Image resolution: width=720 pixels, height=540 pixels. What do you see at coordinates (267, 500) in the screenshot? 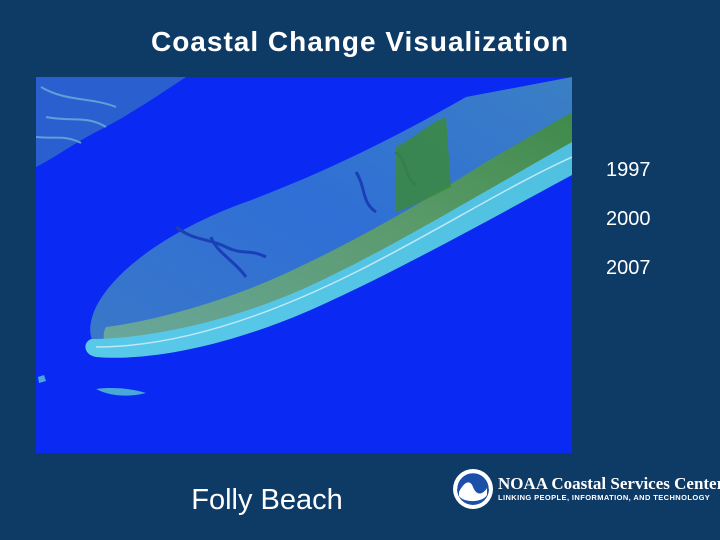
I see `location-label: Folly Beach` at bounding box center [267, 500].